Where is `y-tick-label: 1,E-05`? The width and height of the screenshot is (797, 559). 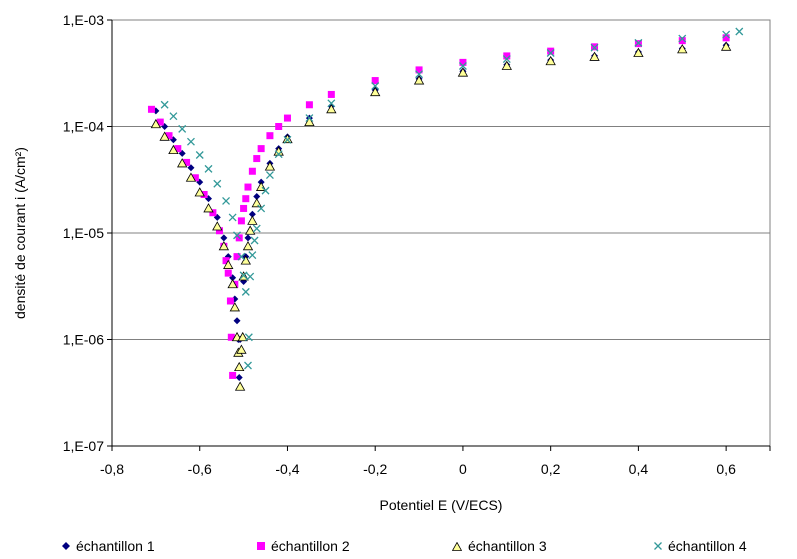 y-tick-label: 1,E-05 is located at coordinates (83, 233).